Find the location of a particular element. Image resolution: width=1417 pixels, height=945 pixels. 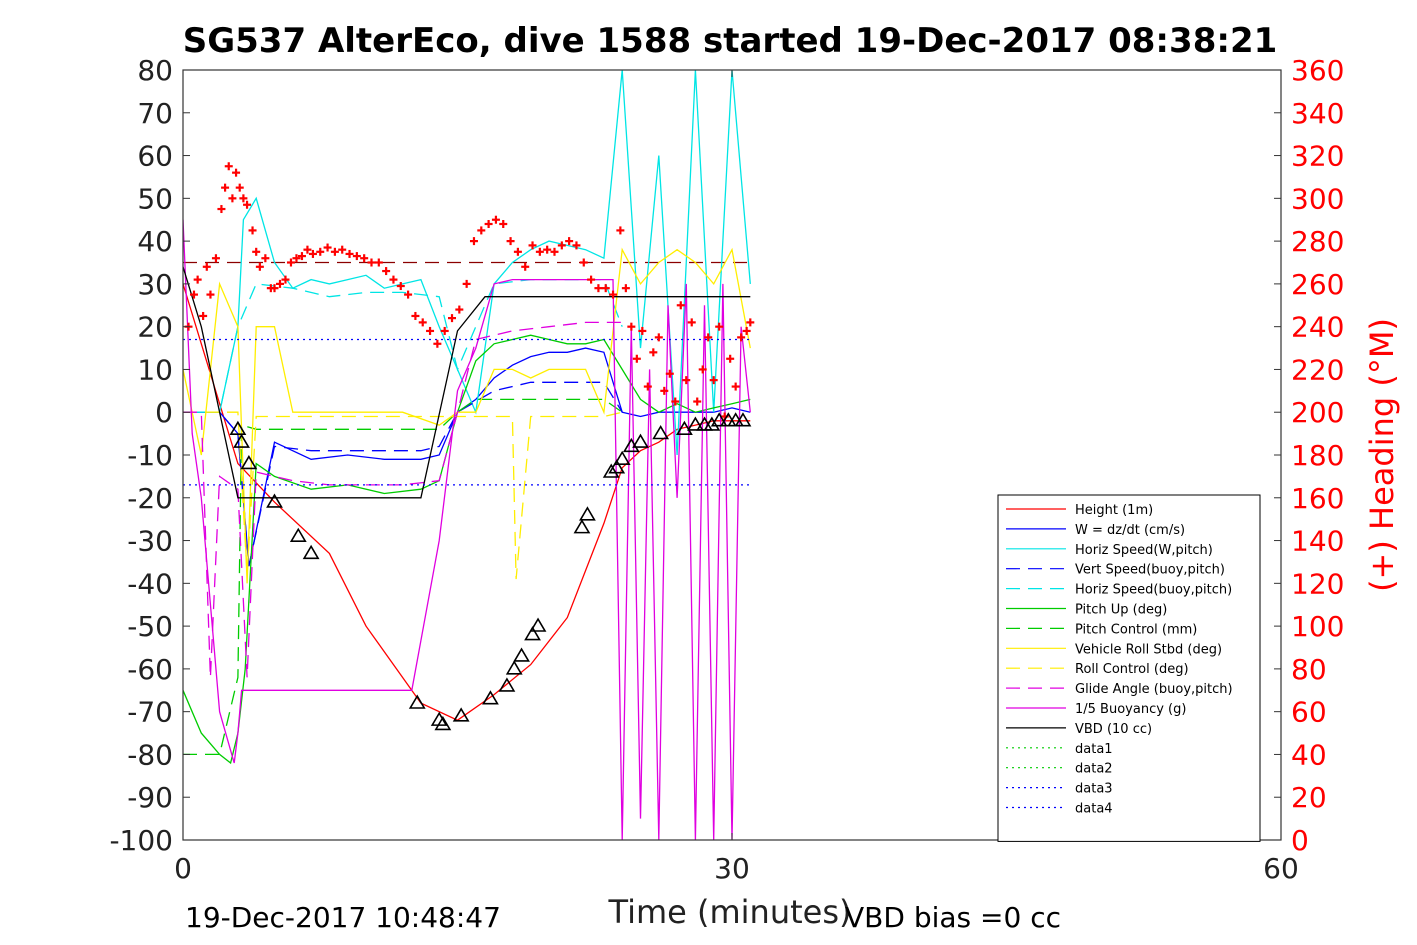

y-right-tick-label: 60 is located at coordinates (1309, 712).